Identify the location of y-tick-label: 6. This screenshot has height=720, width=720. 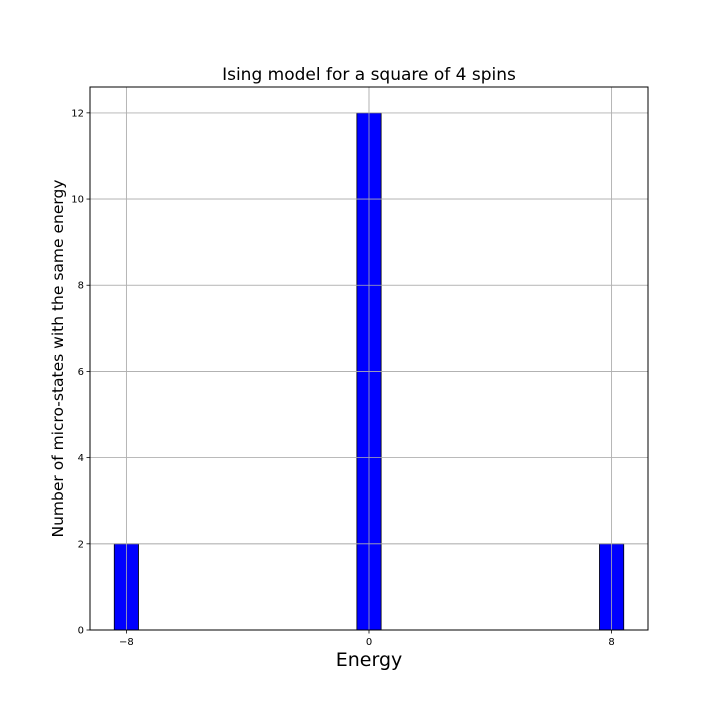
(81, 372).